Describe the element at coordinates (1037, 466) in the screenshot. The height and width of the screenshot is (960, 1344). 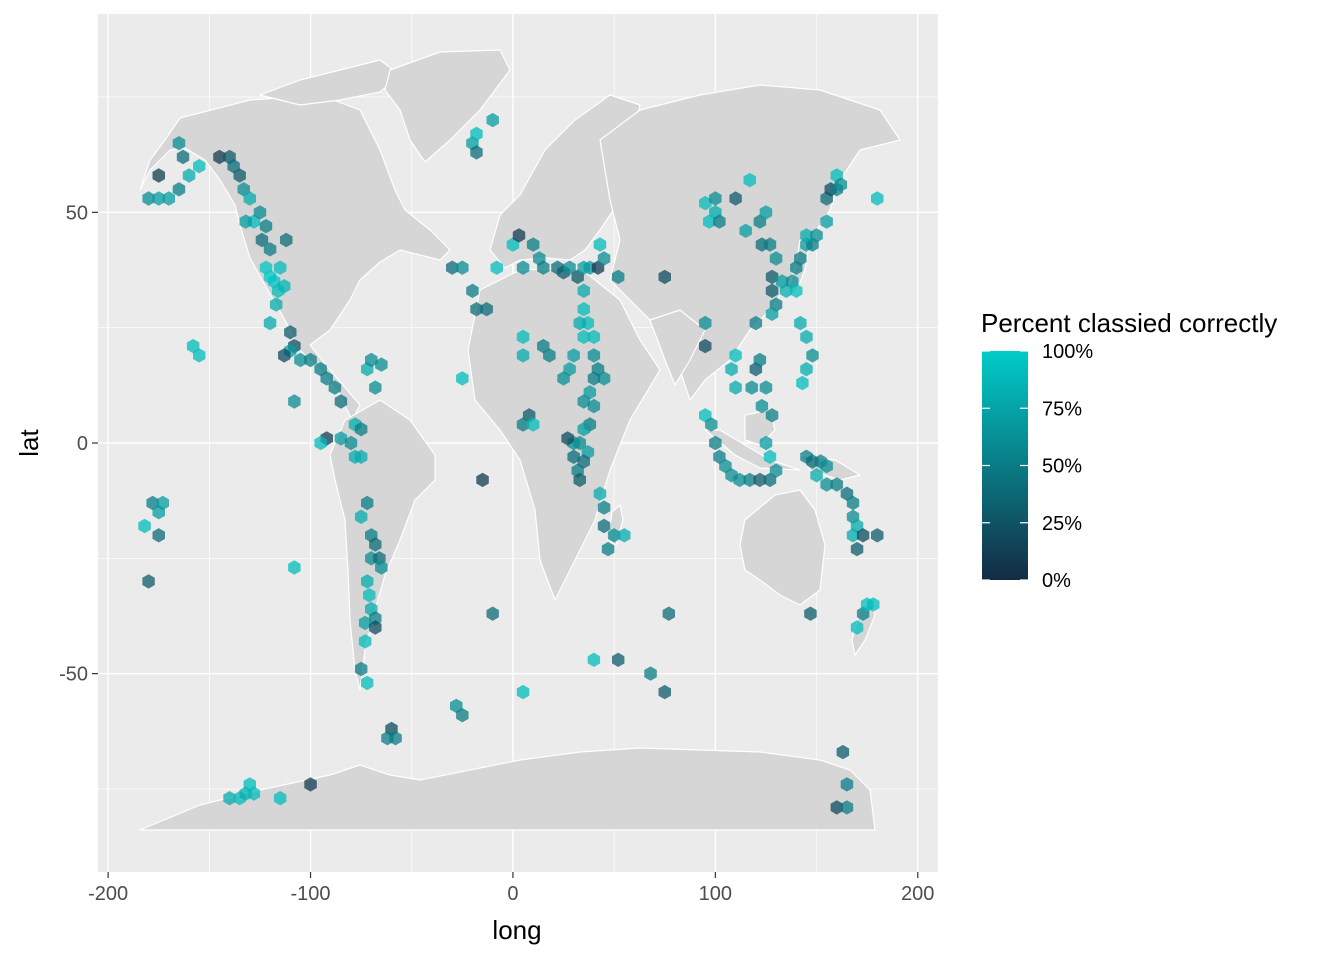
I see `legend-ticks: 100% 75% 50% 25% 0%` at that location.